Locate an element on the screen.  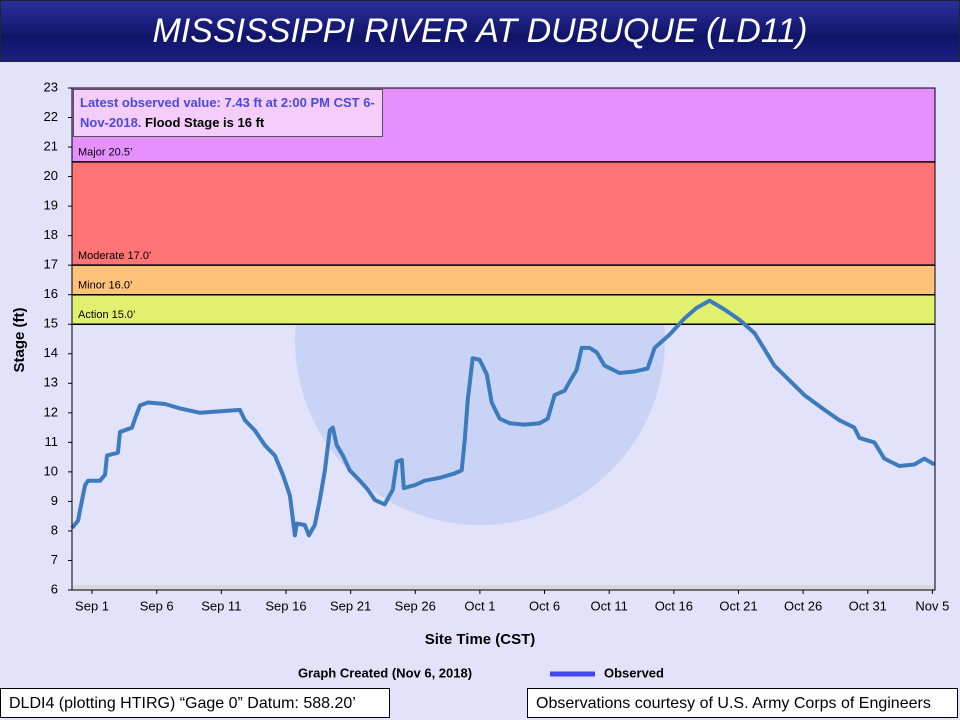
y-tick-label: 14 is located at coordinates (51, 352).